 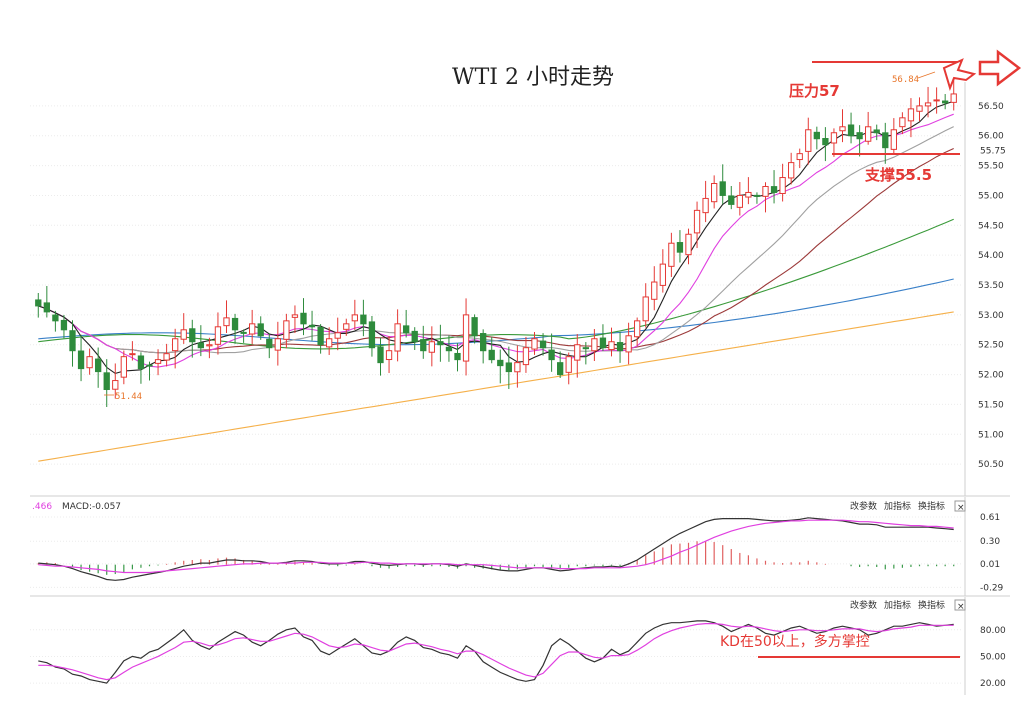 I want to click on price-tick-label: 55.50, so click(x=991, y=167).